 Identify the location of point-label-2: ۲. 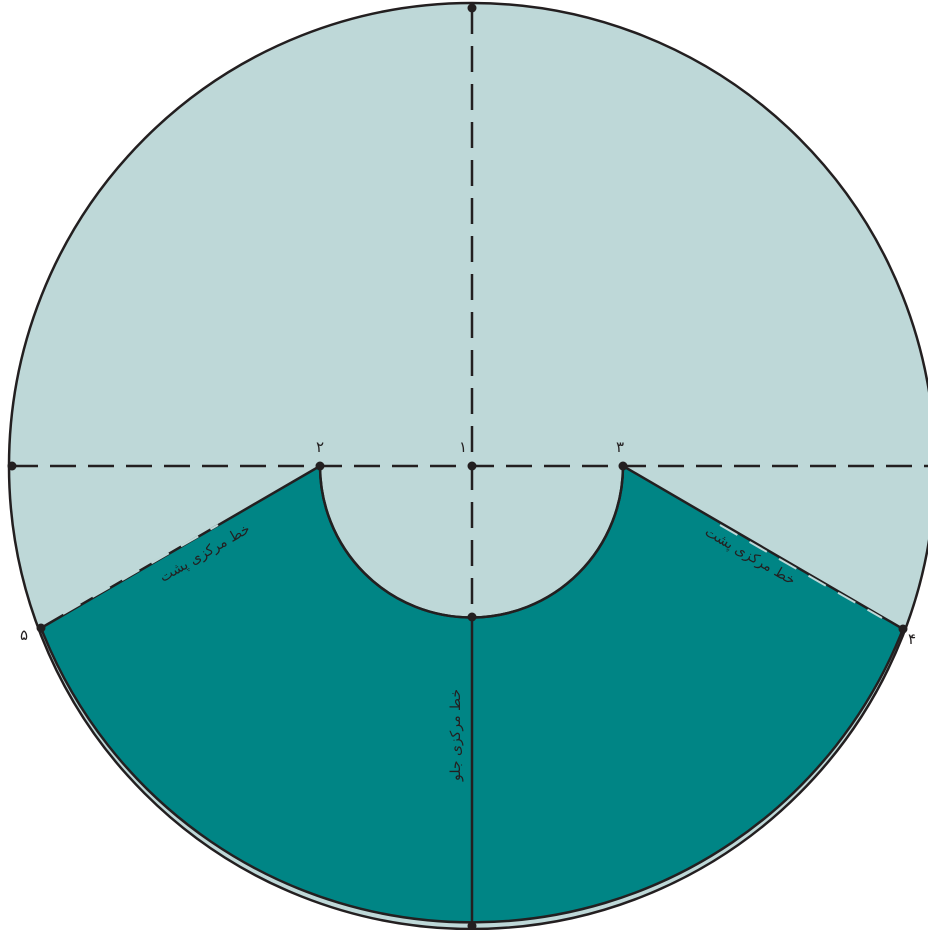
(320, 447).